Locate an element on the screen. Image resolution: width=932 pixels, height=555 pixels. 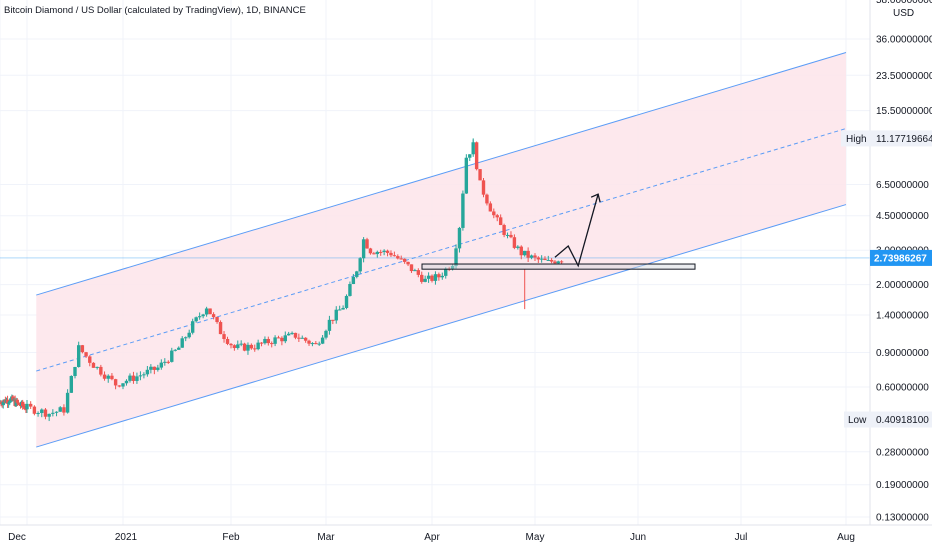
low-marker is located at coordinates (888, 419).